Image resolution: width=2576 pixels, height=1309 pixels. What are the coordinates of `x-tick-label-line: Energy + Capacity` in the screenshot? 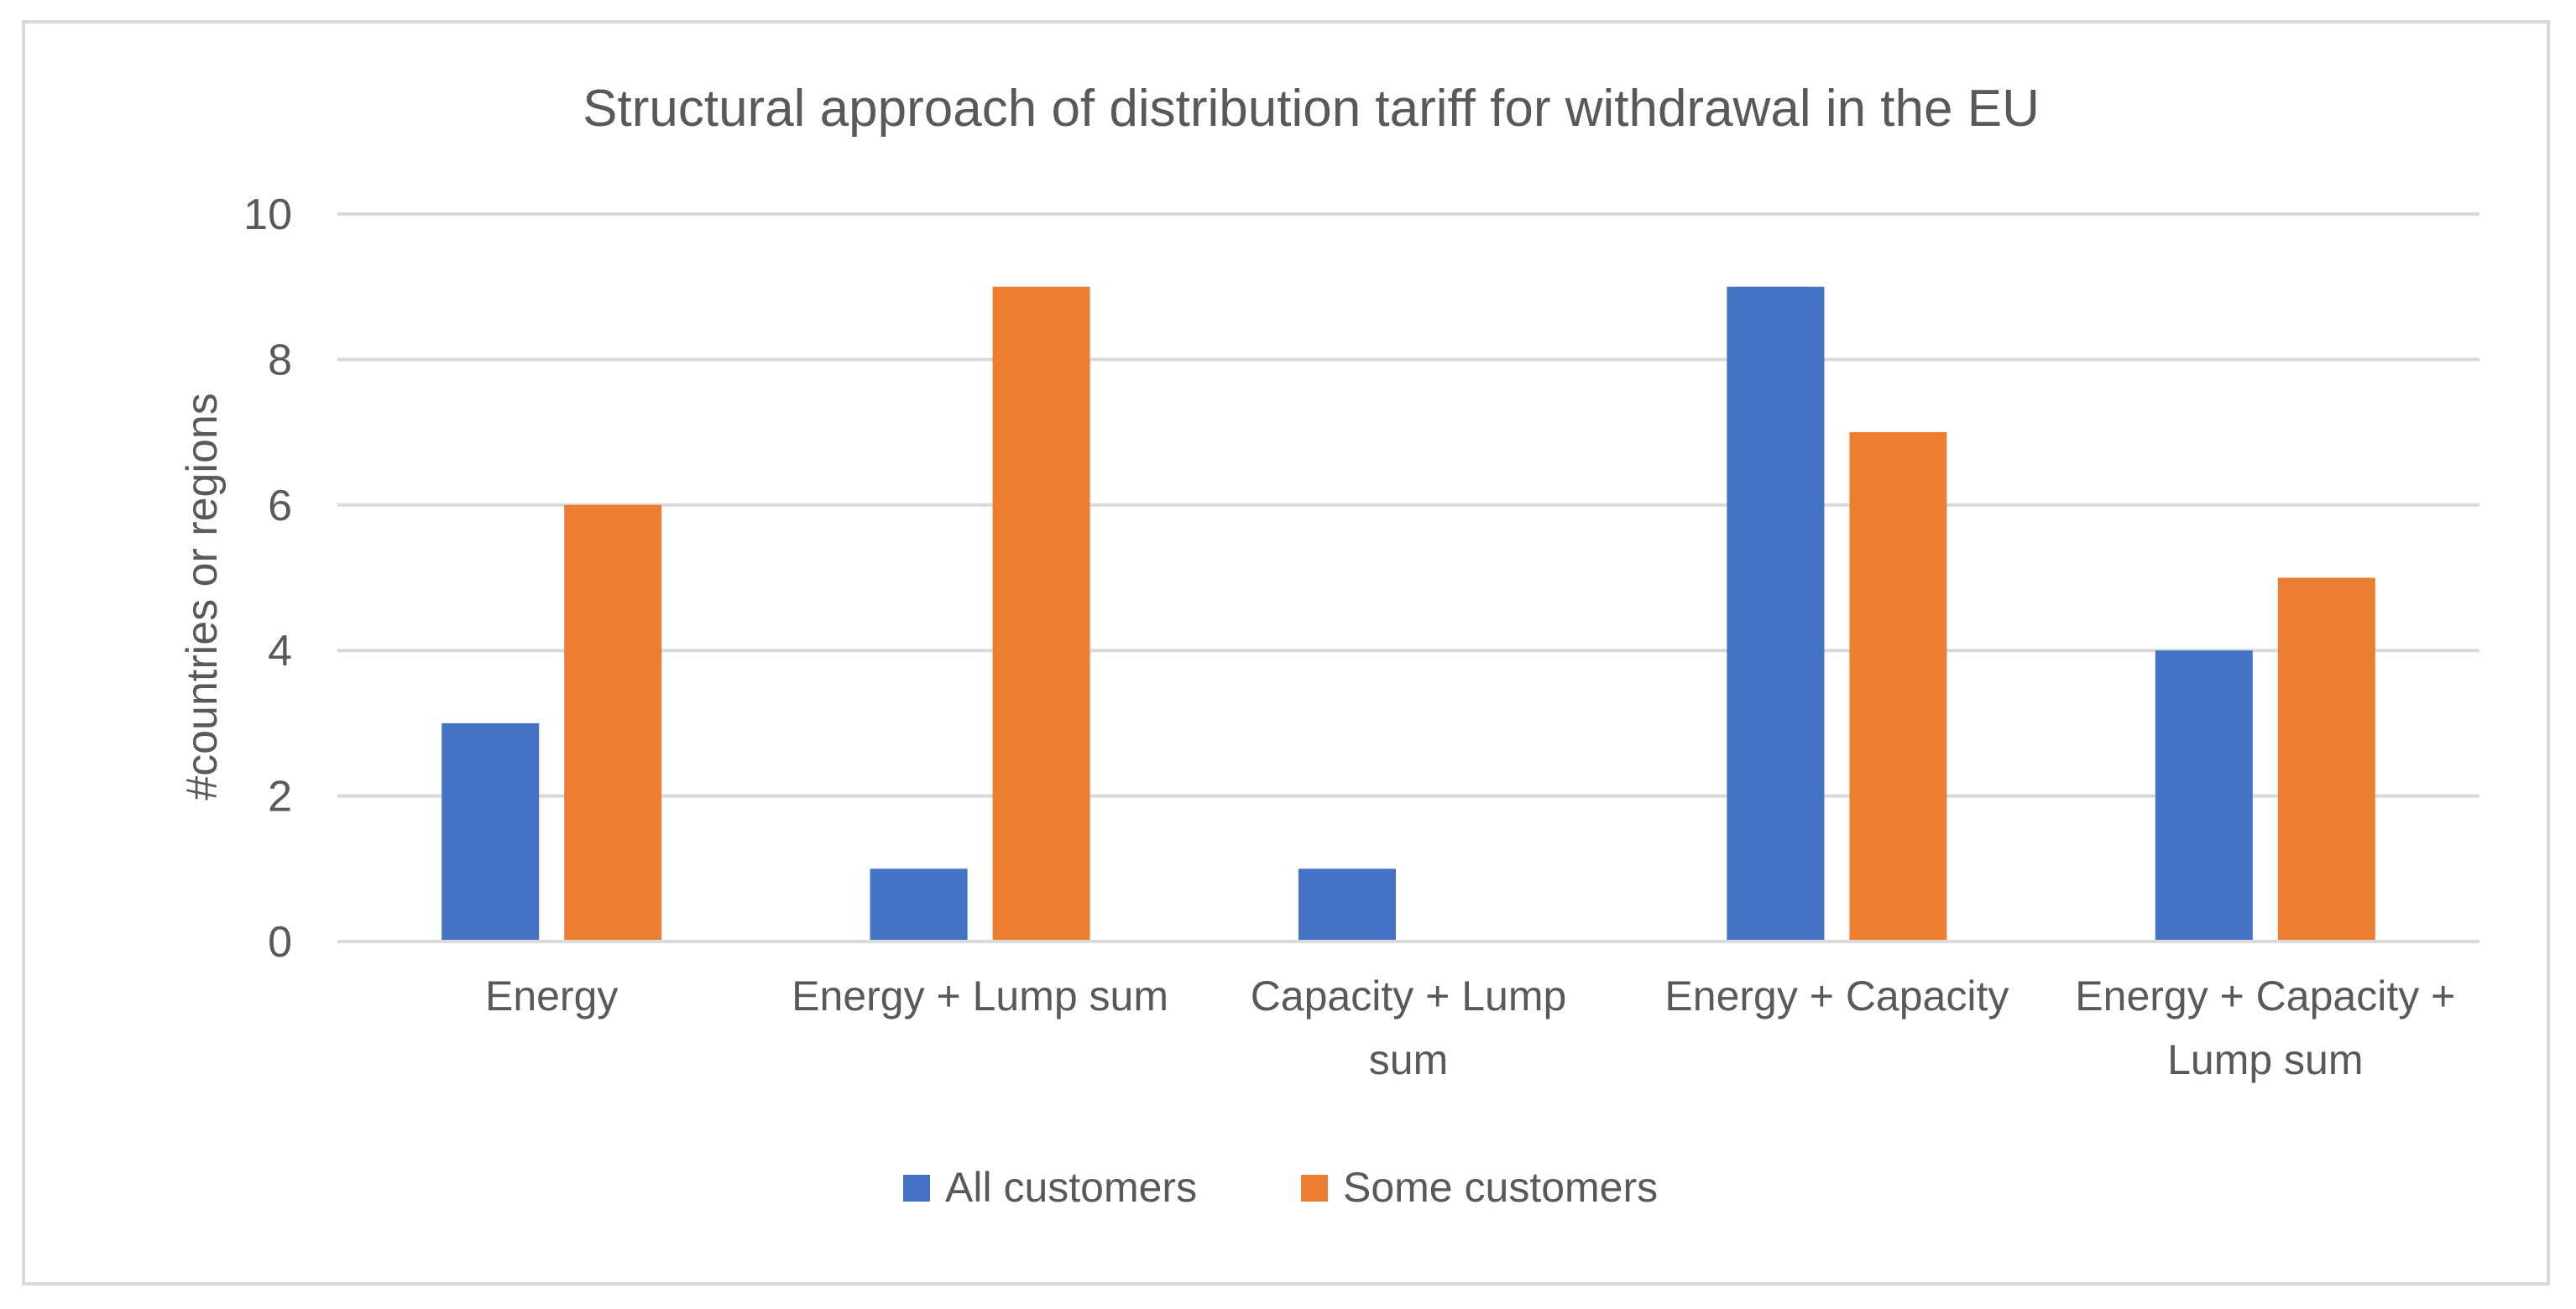 It's located at (1836, 996).